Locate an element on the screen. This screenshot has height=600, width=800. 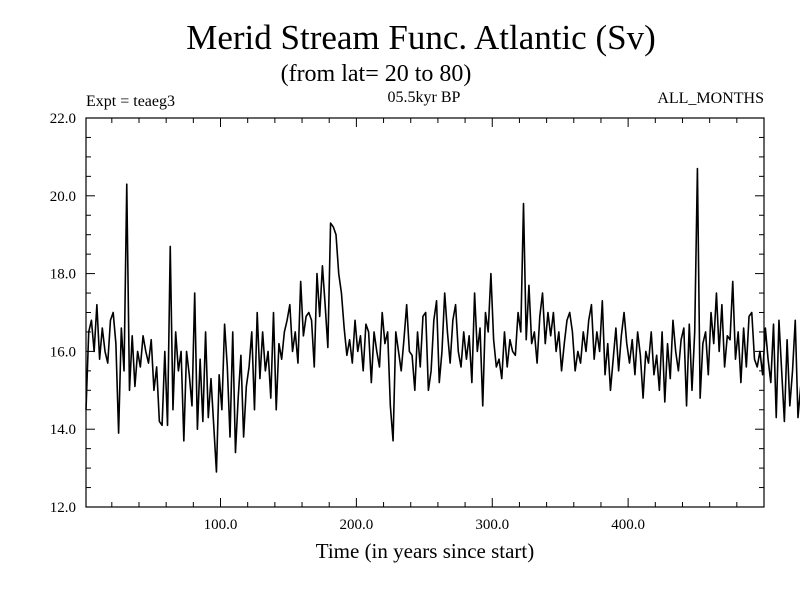
x-axis-label: Time (in years since start) is located at coordinates (425, 551).